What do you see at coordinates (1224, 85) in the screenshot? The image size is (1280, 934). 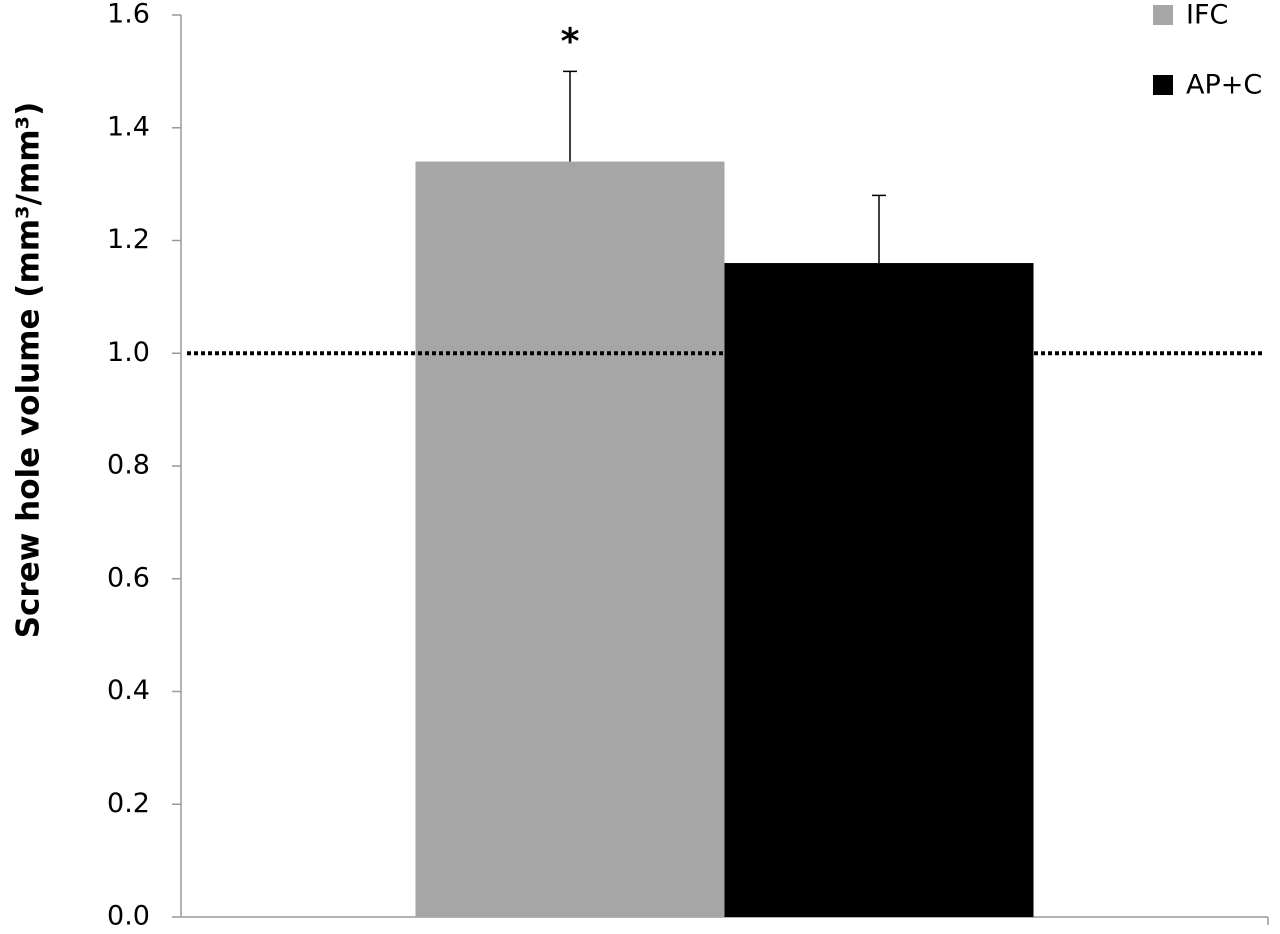 I see `legend-label: AP+C` at bounding box center [1224, 85].